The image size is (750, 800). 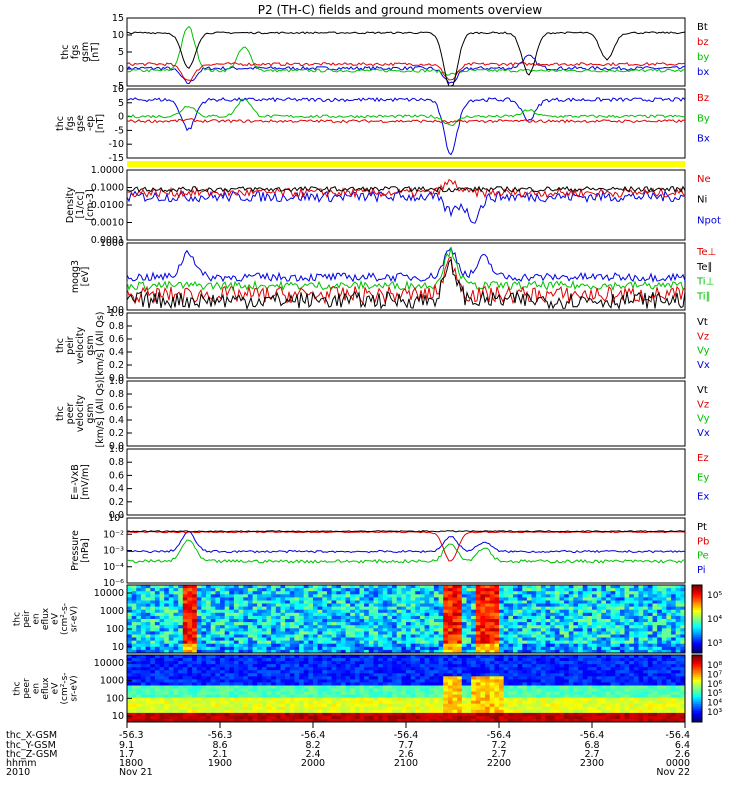 I want to click on y-label-line: E=-VxB, so click(x=75, y=481).